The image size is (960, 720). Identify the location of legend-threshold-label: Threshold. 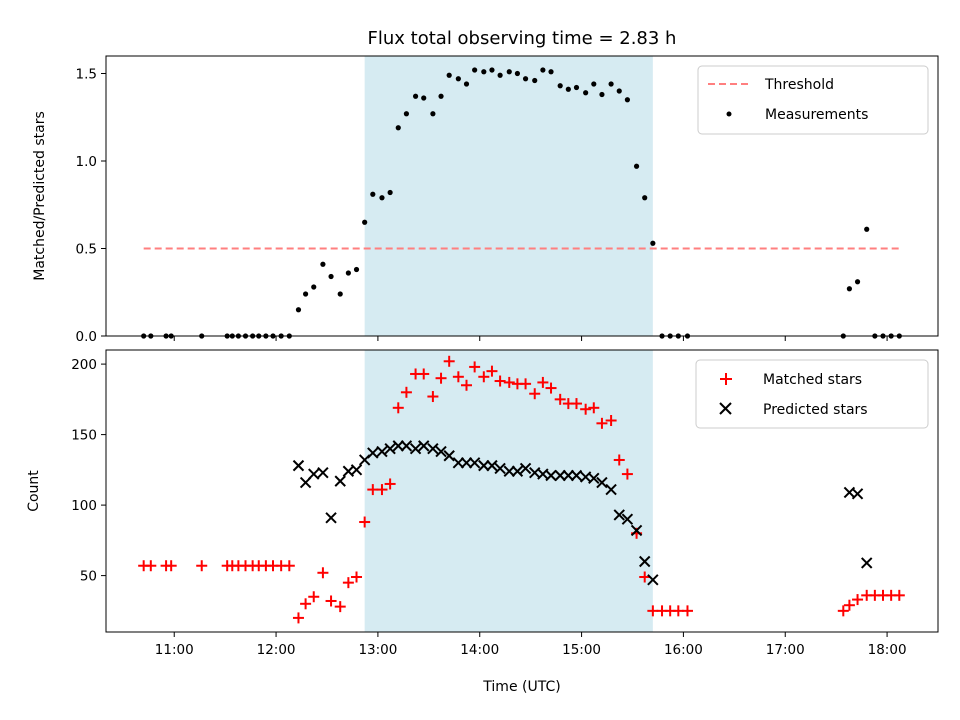
(799, 85).